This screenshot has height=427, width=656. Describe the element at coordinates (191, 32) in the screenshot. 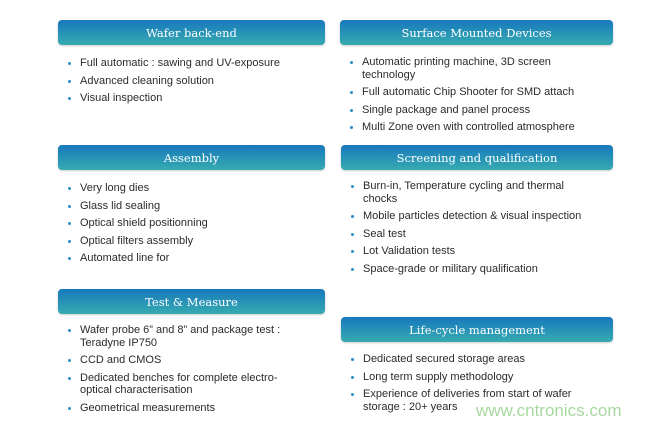

I see `section-header-wafer-back-end: Wafer back-end` at that location.